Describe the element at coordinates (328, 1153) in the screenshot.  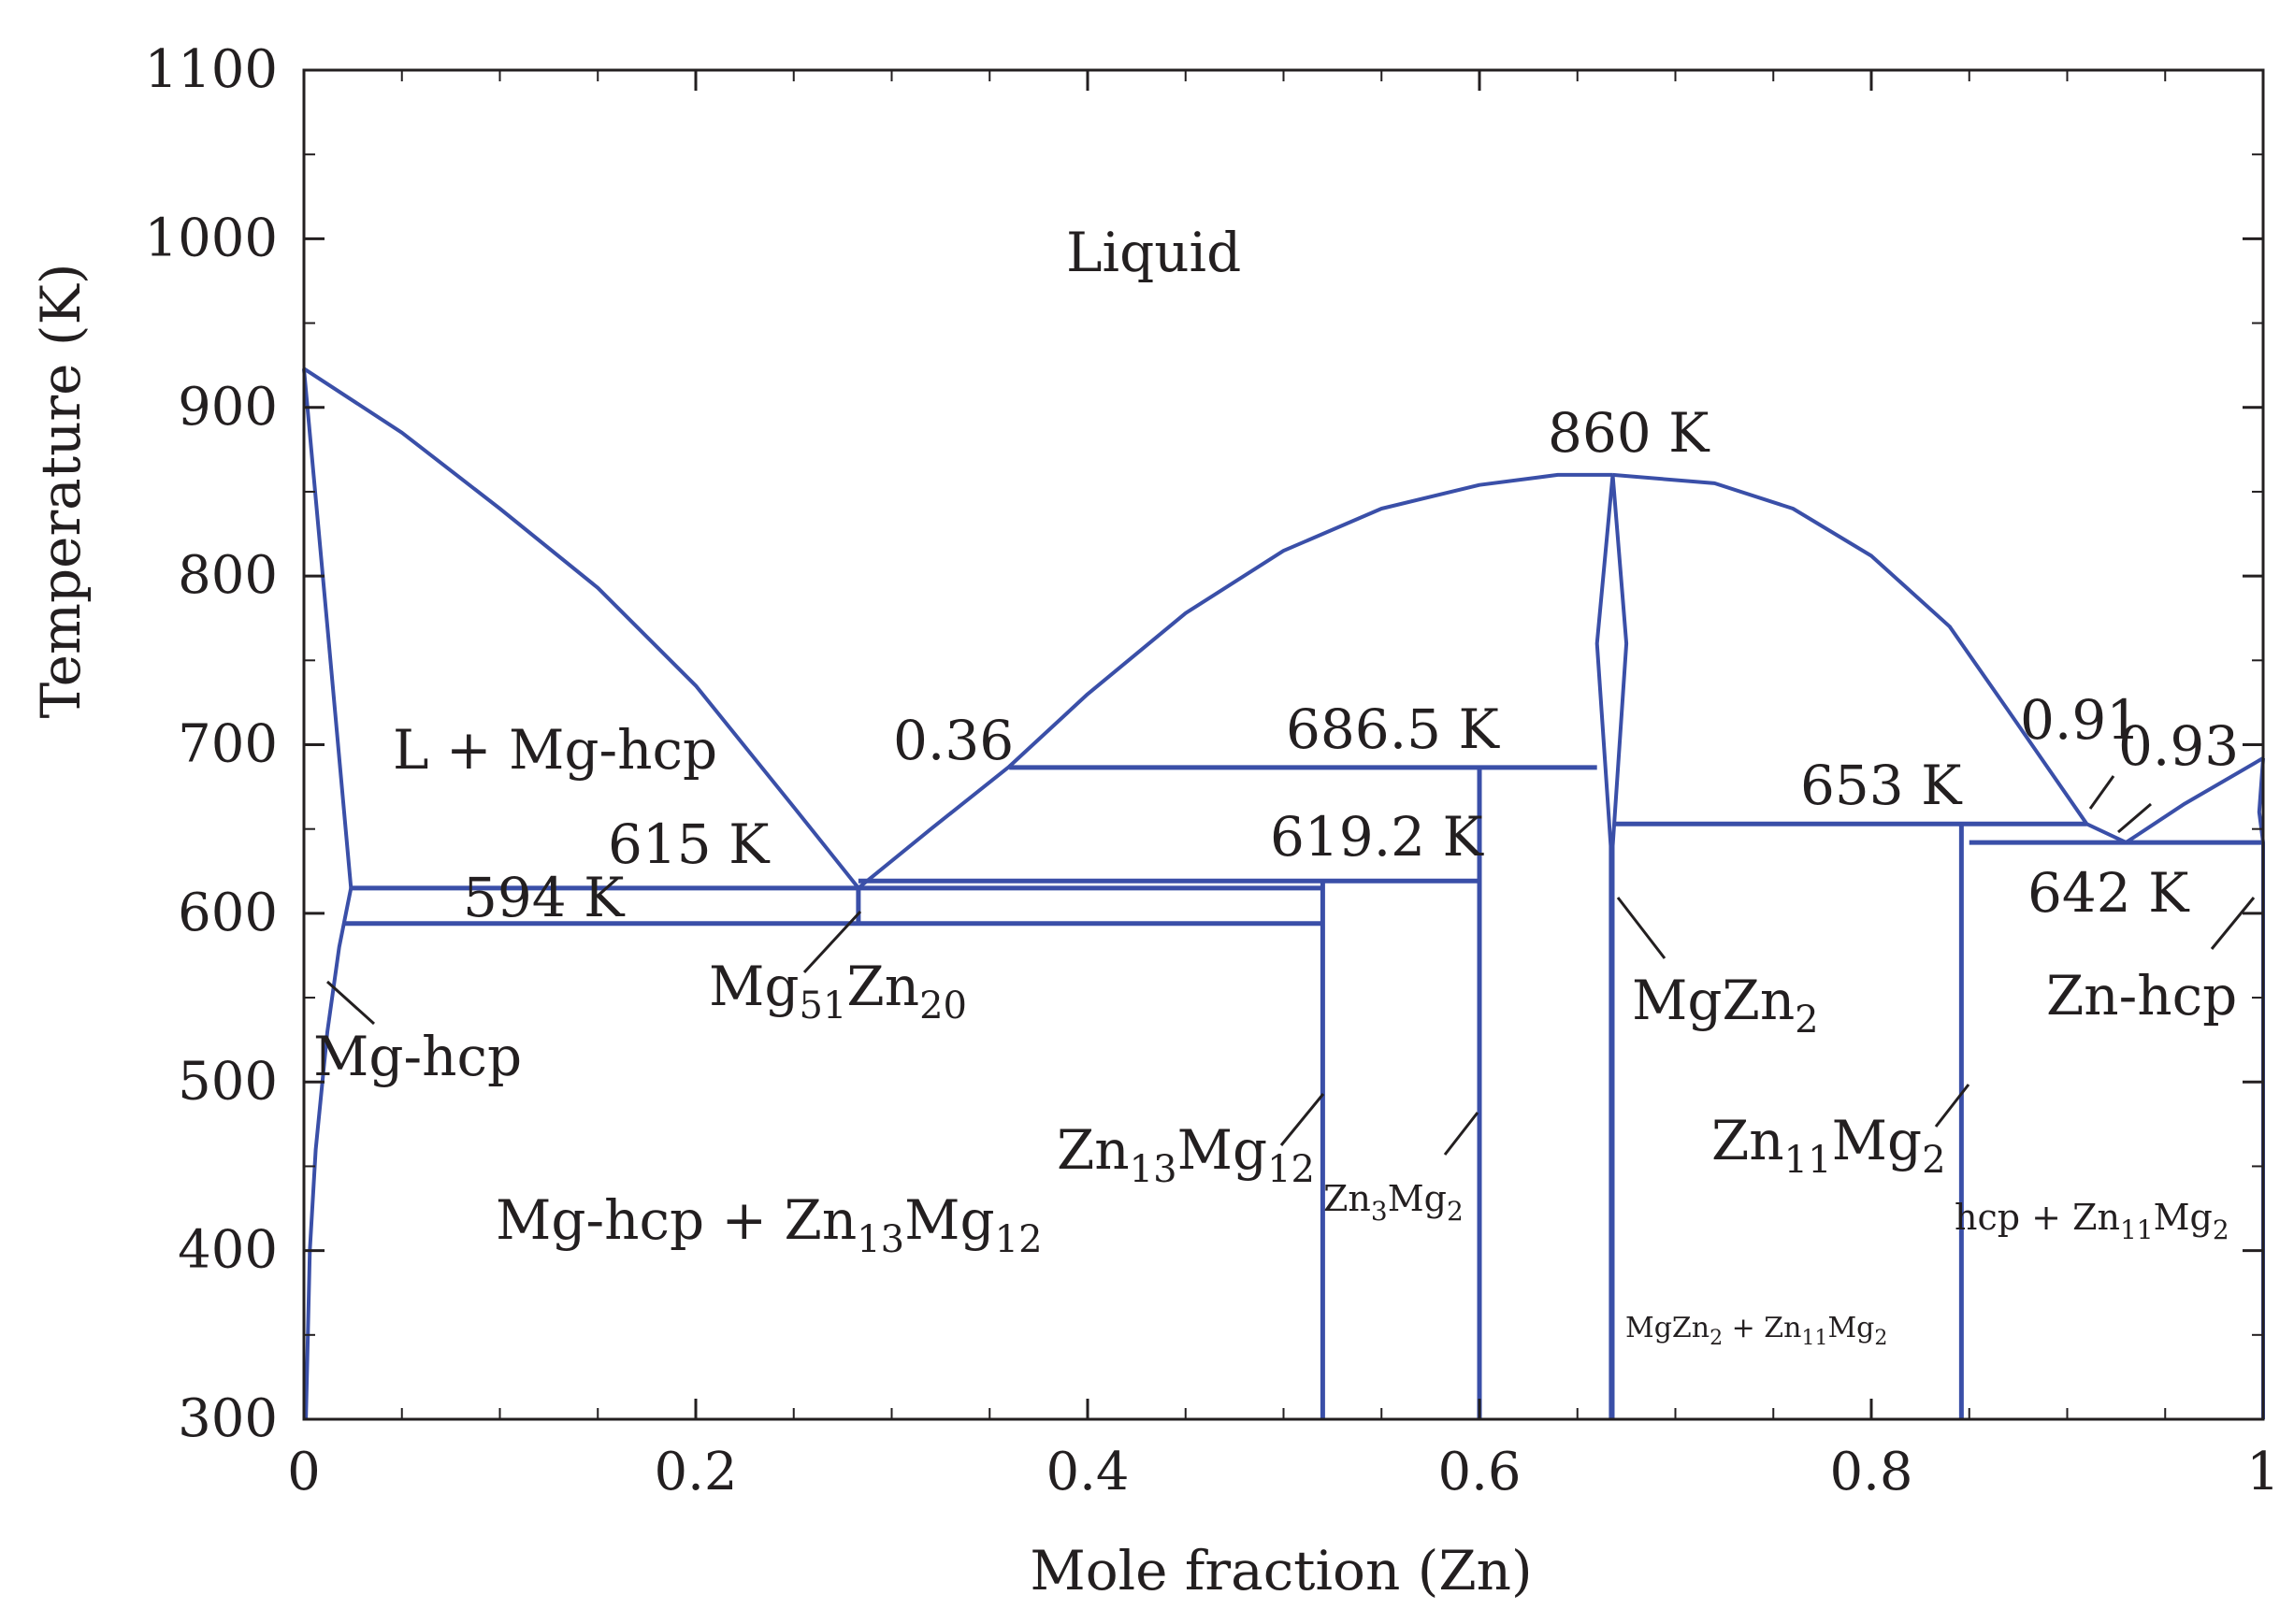
I see `curve-mg-hcp-solvus` at that location.